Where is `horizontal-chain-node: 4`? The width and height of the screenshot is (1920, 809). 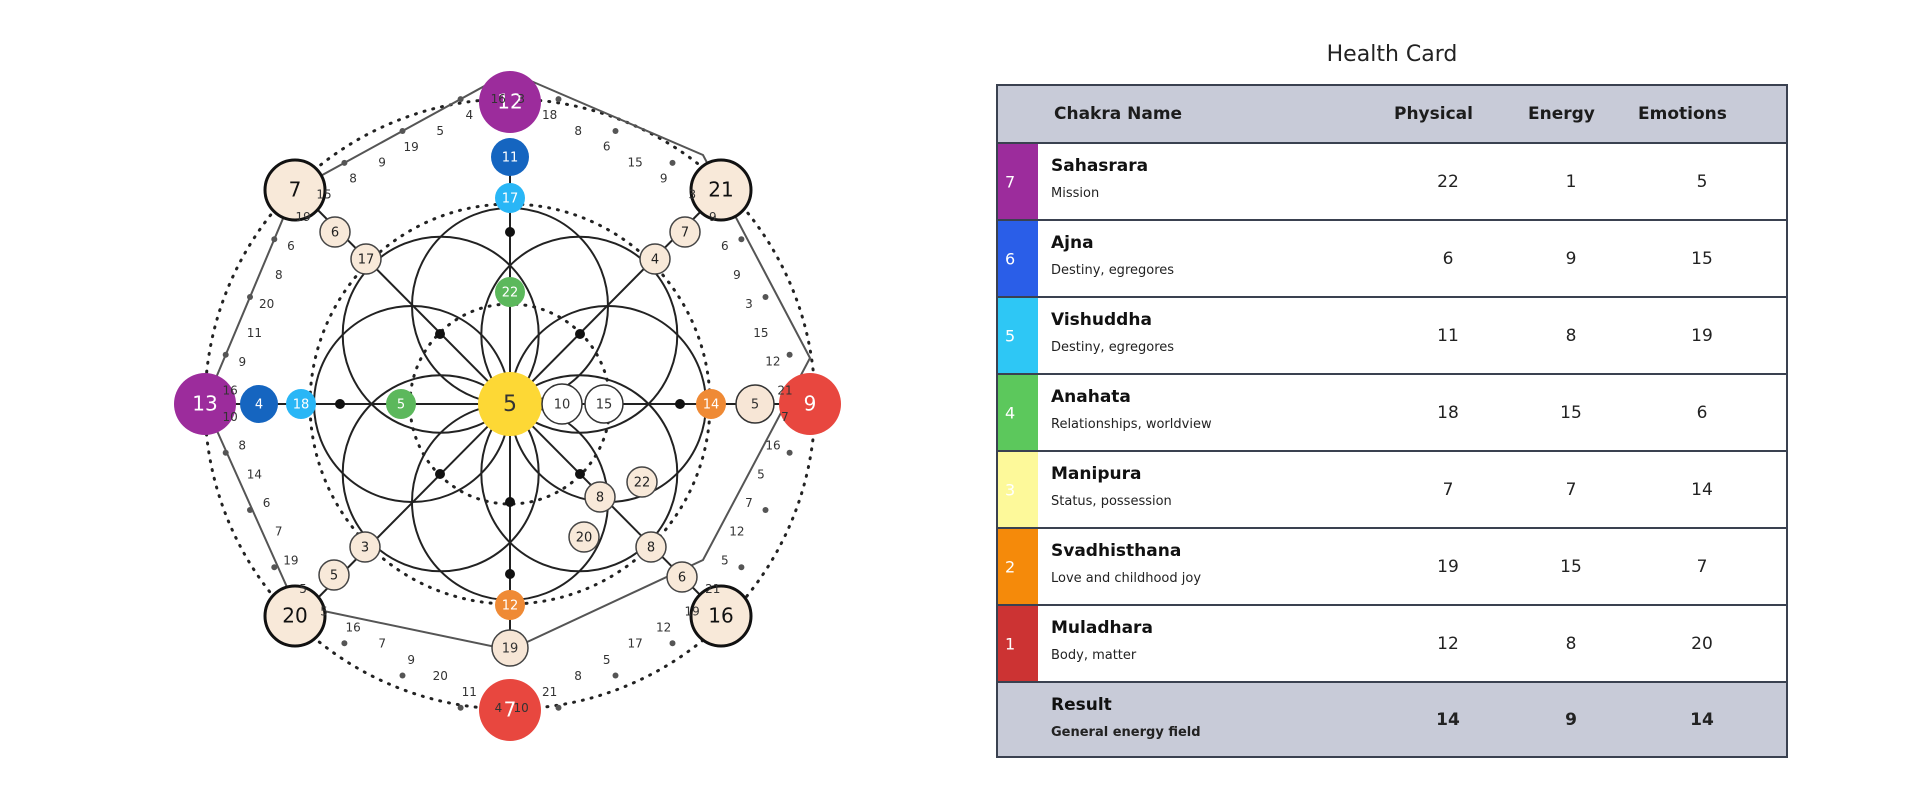
horizontal-chain-node: 4 is located at coordinates (259, 404).